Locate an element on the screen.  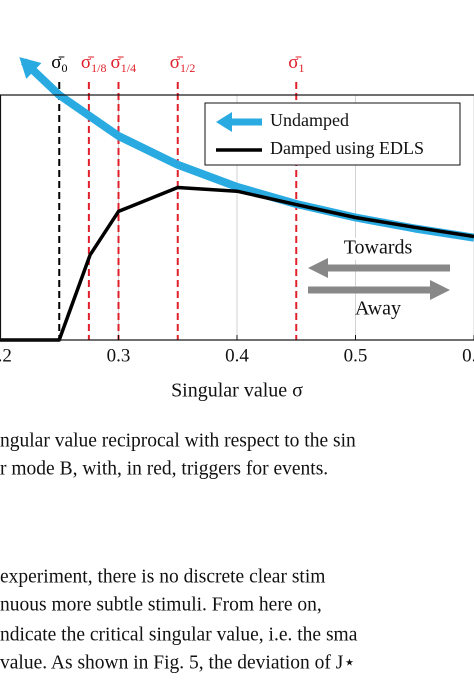
trigger-subscript: 1 is located at coordinates (302, 68).